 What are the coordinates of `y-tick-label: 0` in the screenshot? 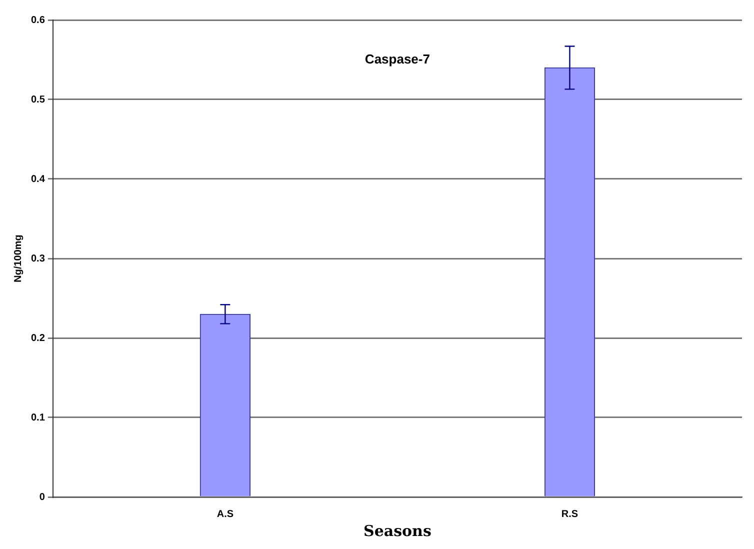 It's located at (42, 497).